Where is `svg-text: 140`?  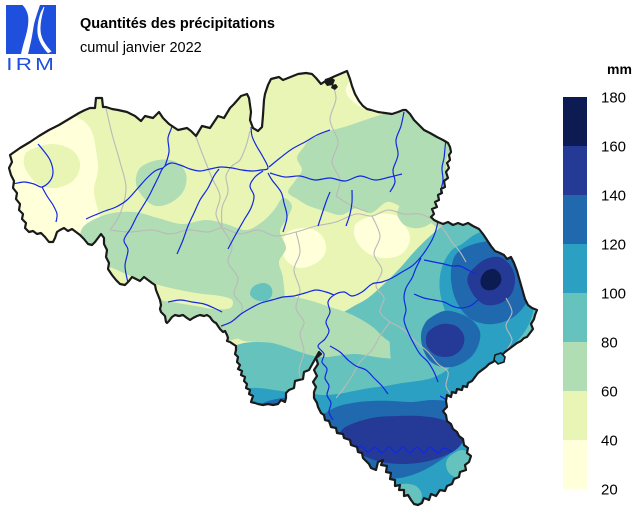 svg-text: 140 is located at coordinates (613, 196).